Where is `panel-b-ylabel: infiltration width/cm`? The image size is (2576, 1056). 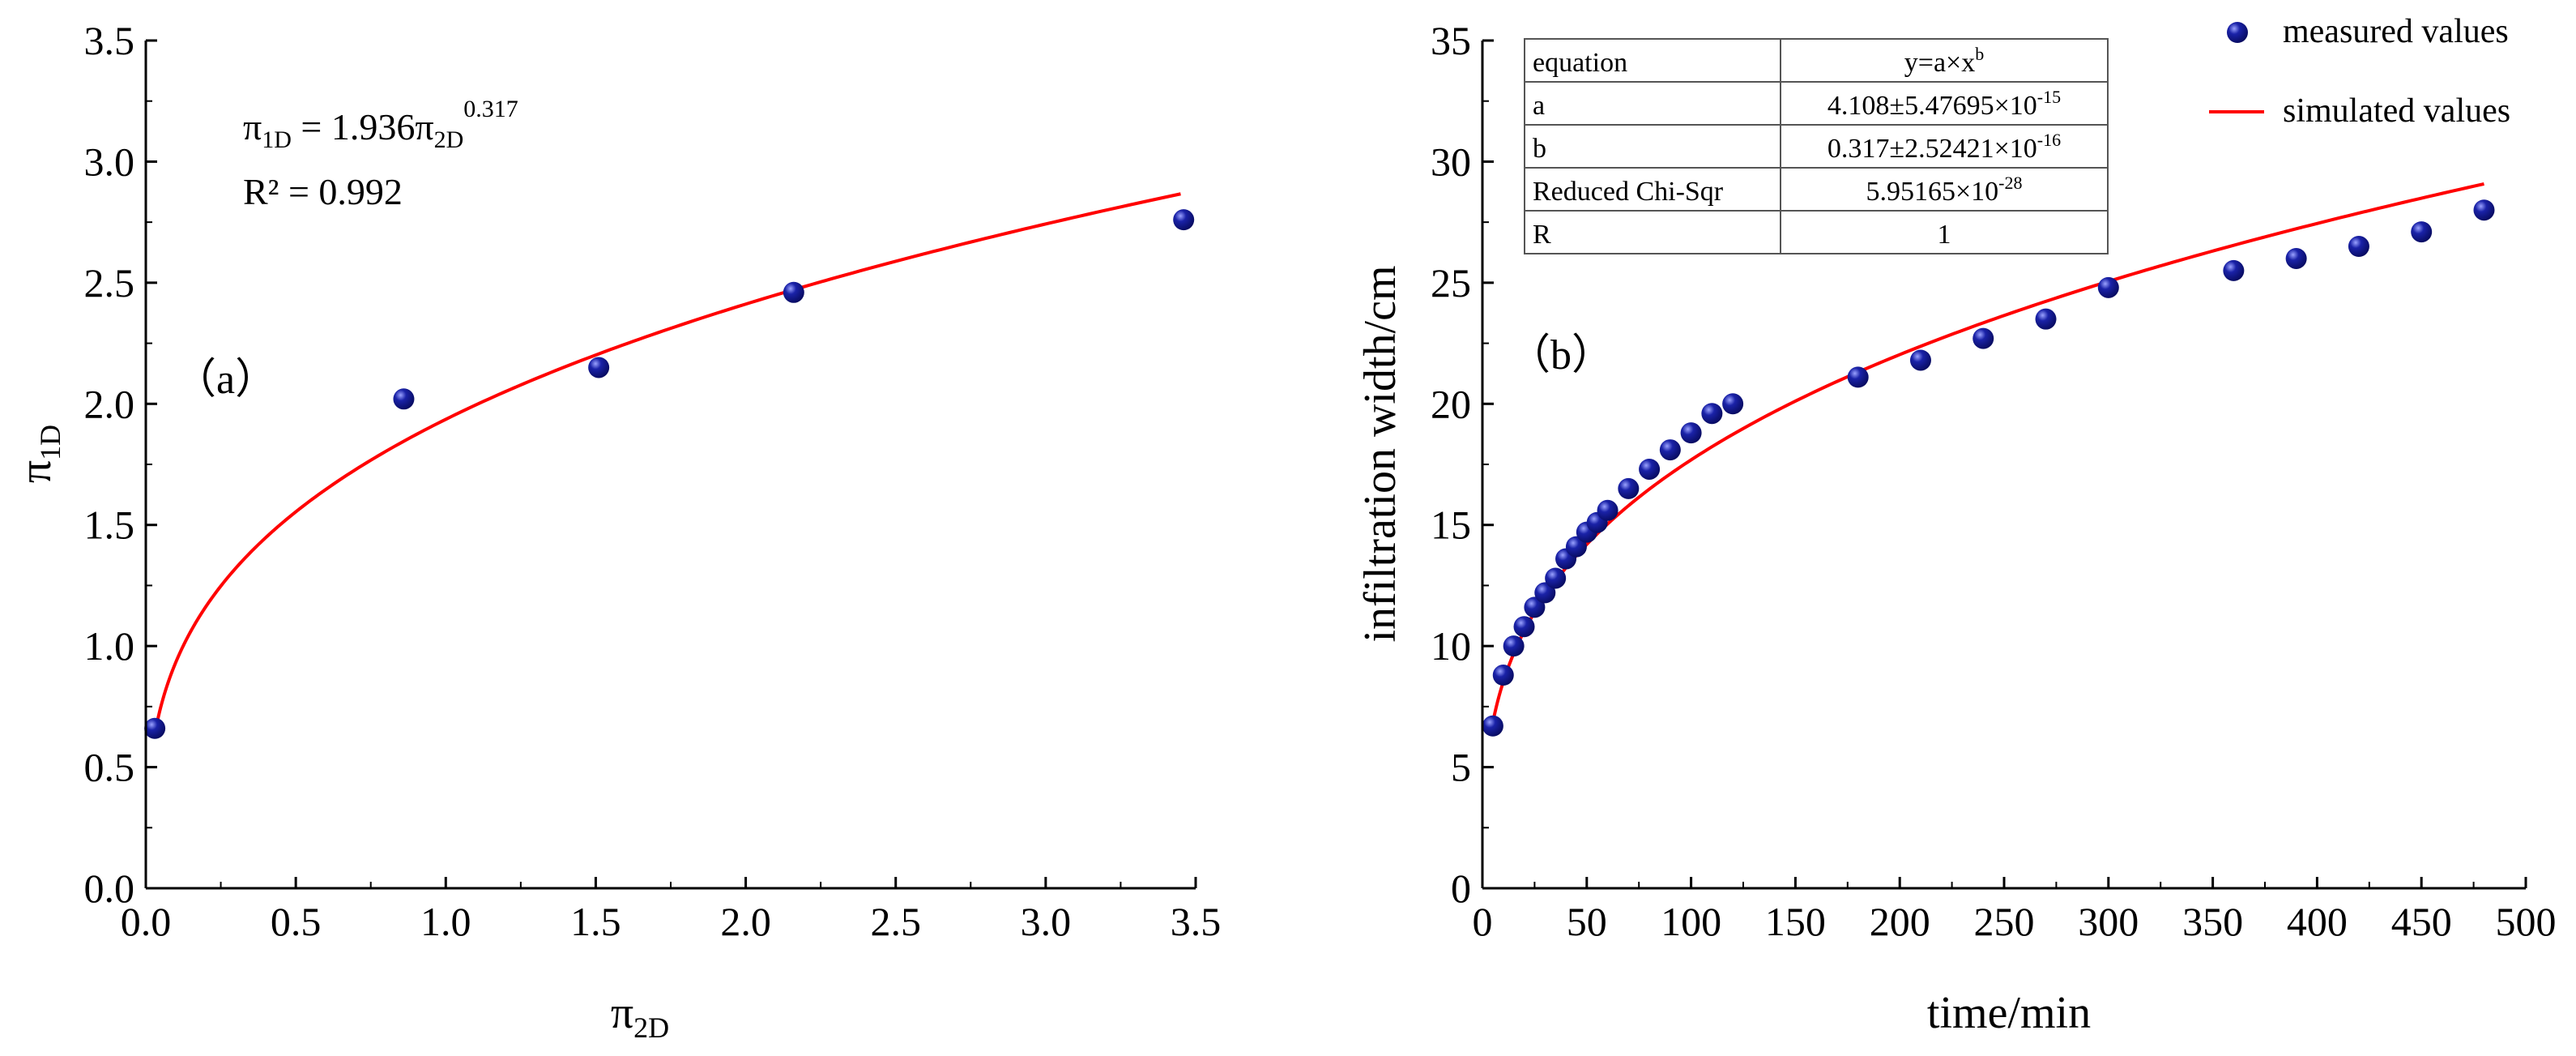
panel-b-ylabel: infiltration width/cm is located at coordinates (1380, 453).